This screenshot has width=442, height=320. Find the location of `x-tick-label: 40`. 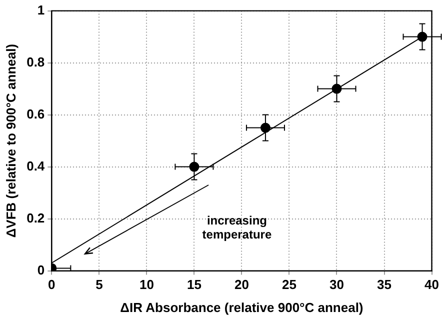

x-tick-label: 40 is located at coordinates (432, 284).